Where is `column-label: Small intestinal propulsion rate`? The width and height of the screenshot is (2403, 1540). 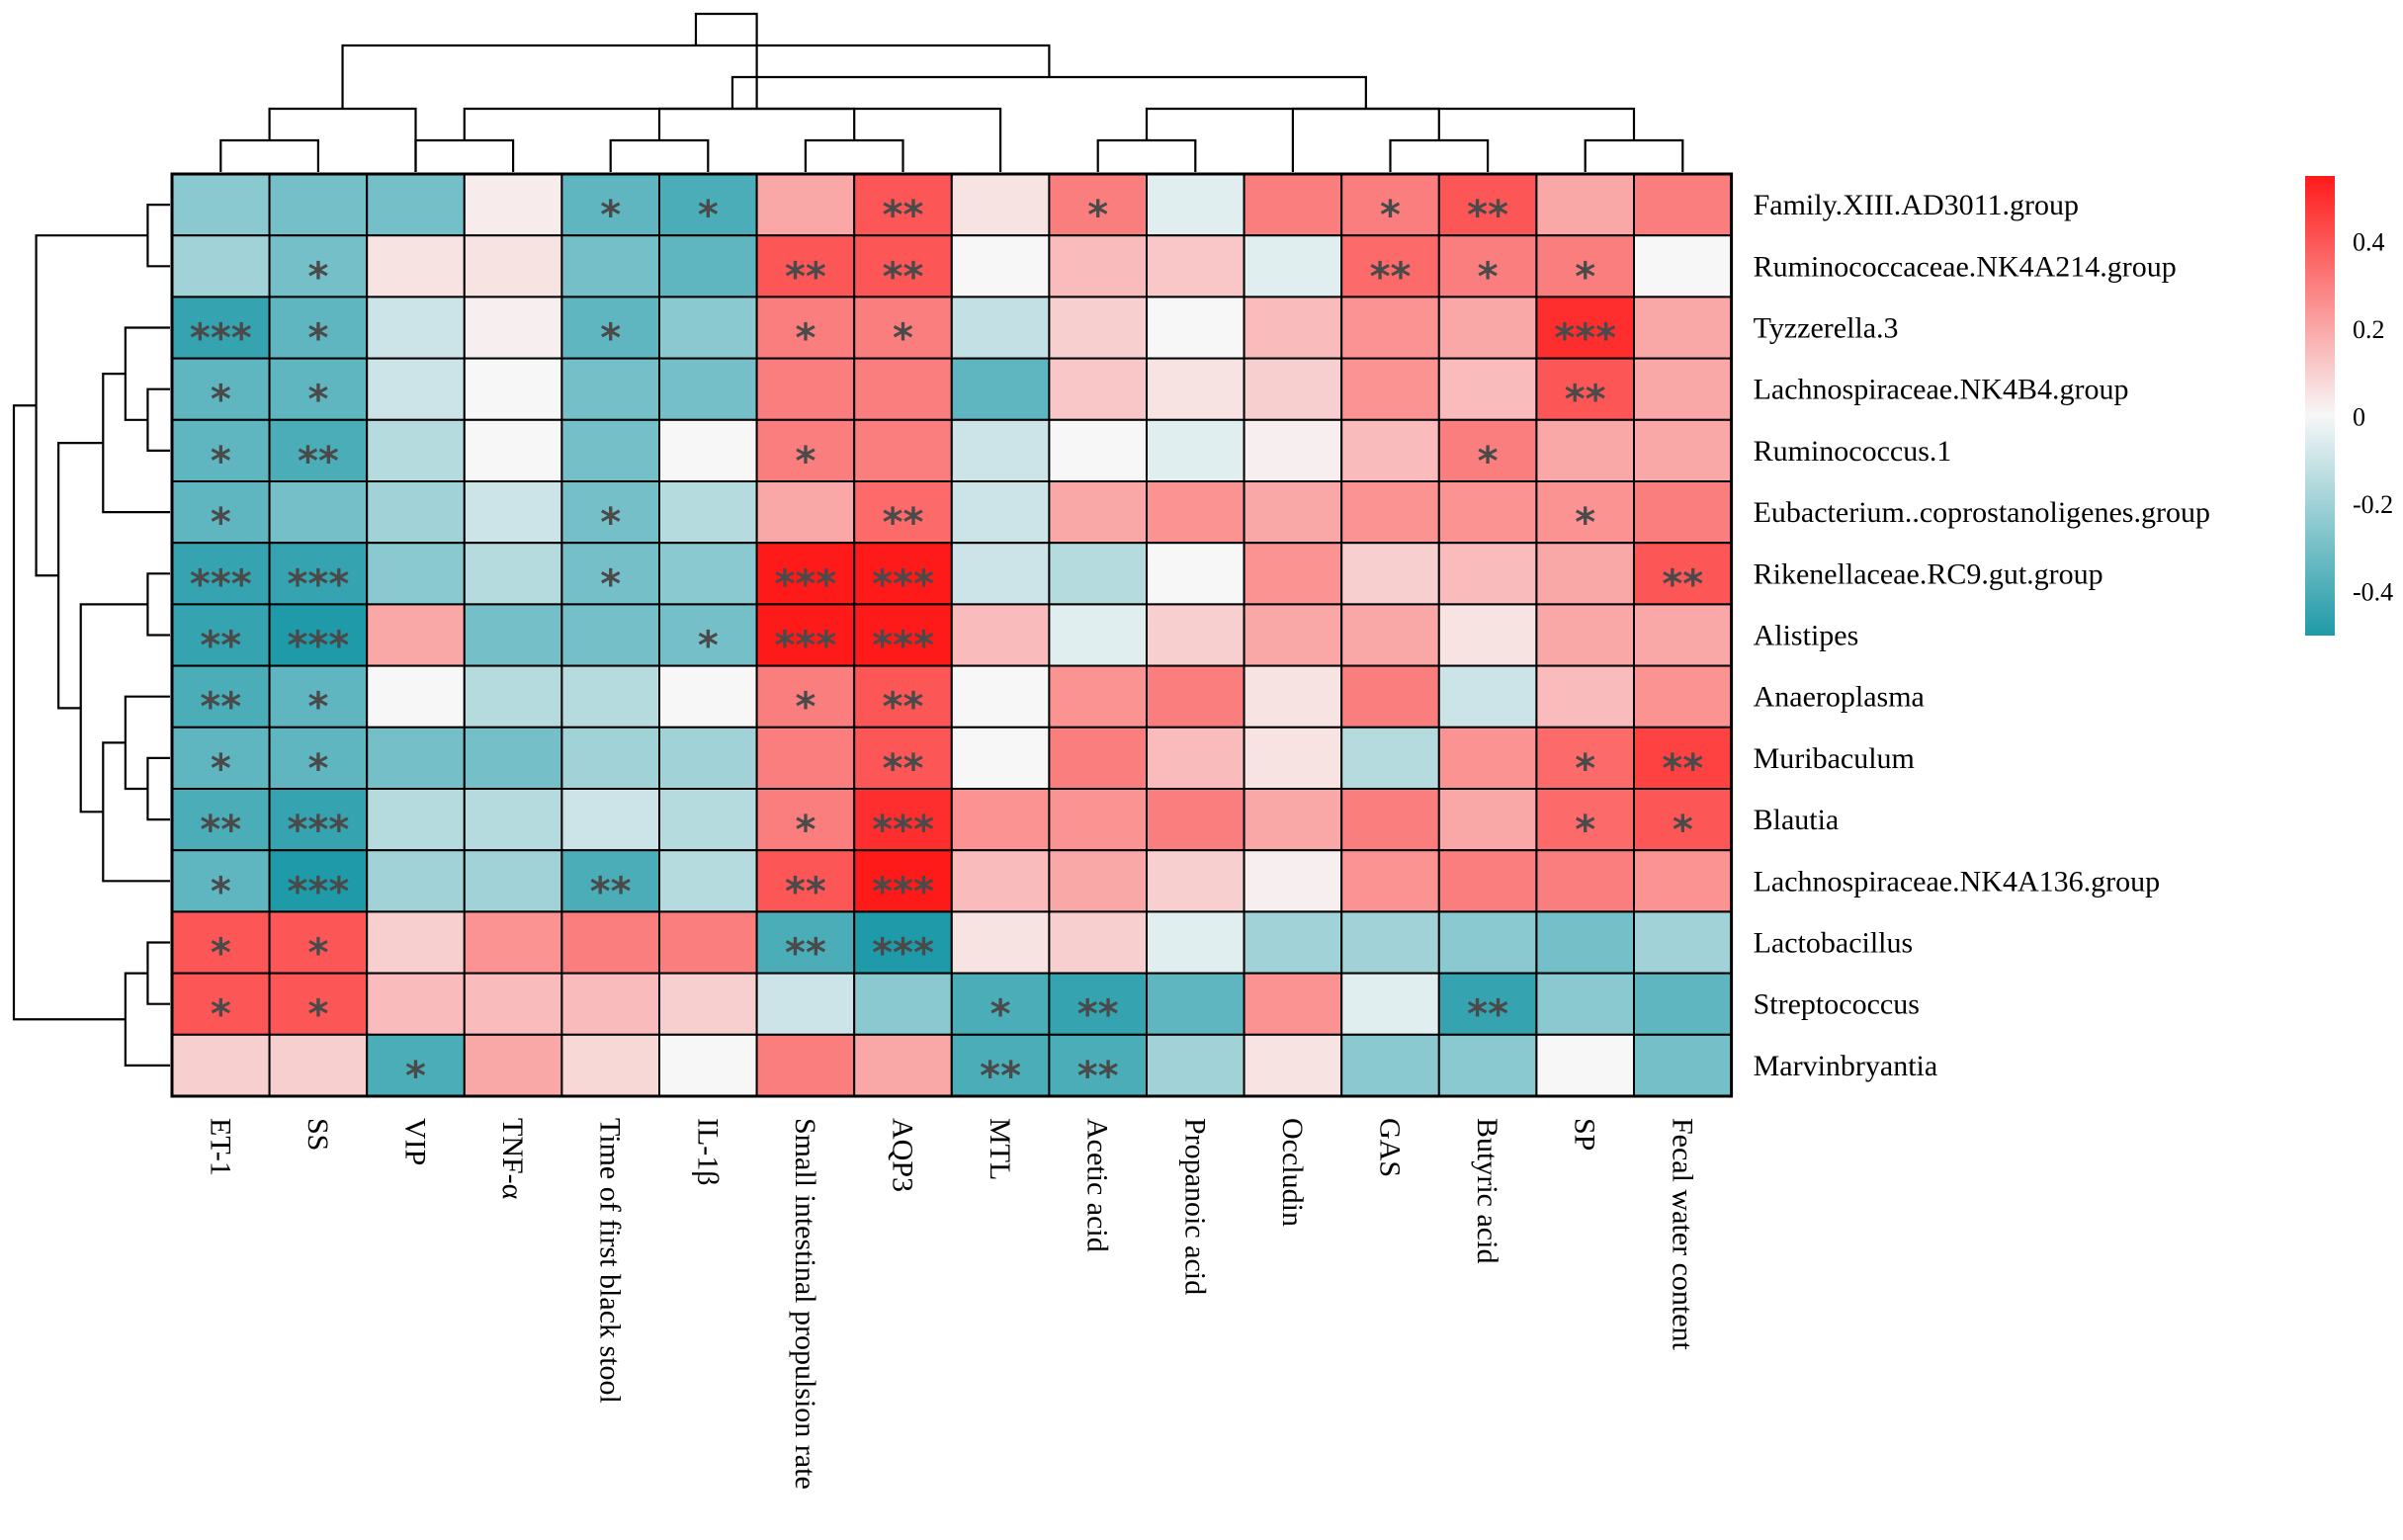
column-label: Small intestinal propulsion rate is located at coordinates (805, 1304).